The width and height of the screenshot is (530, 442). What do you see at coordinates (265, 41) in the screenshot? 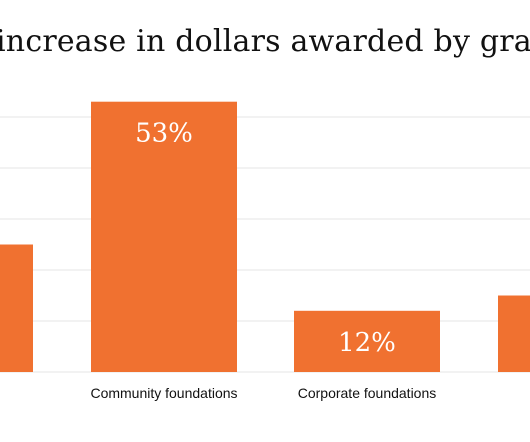
I see `chart-title: increase in dollars awarded by grantma` at bounding box center [265, 41].